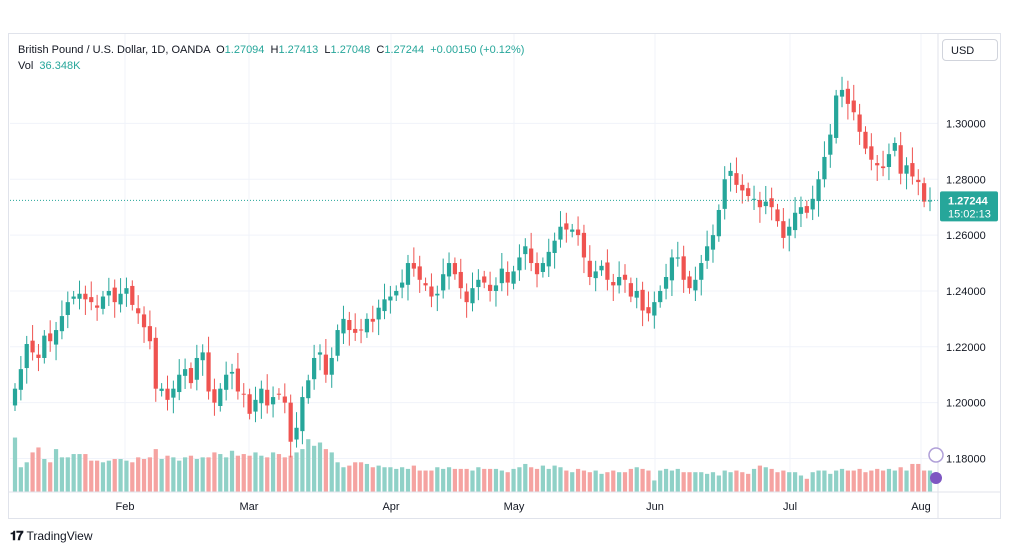 The image size is (1012, 555). I want to click on last-price-value: 1.27244, so click(968, 201).